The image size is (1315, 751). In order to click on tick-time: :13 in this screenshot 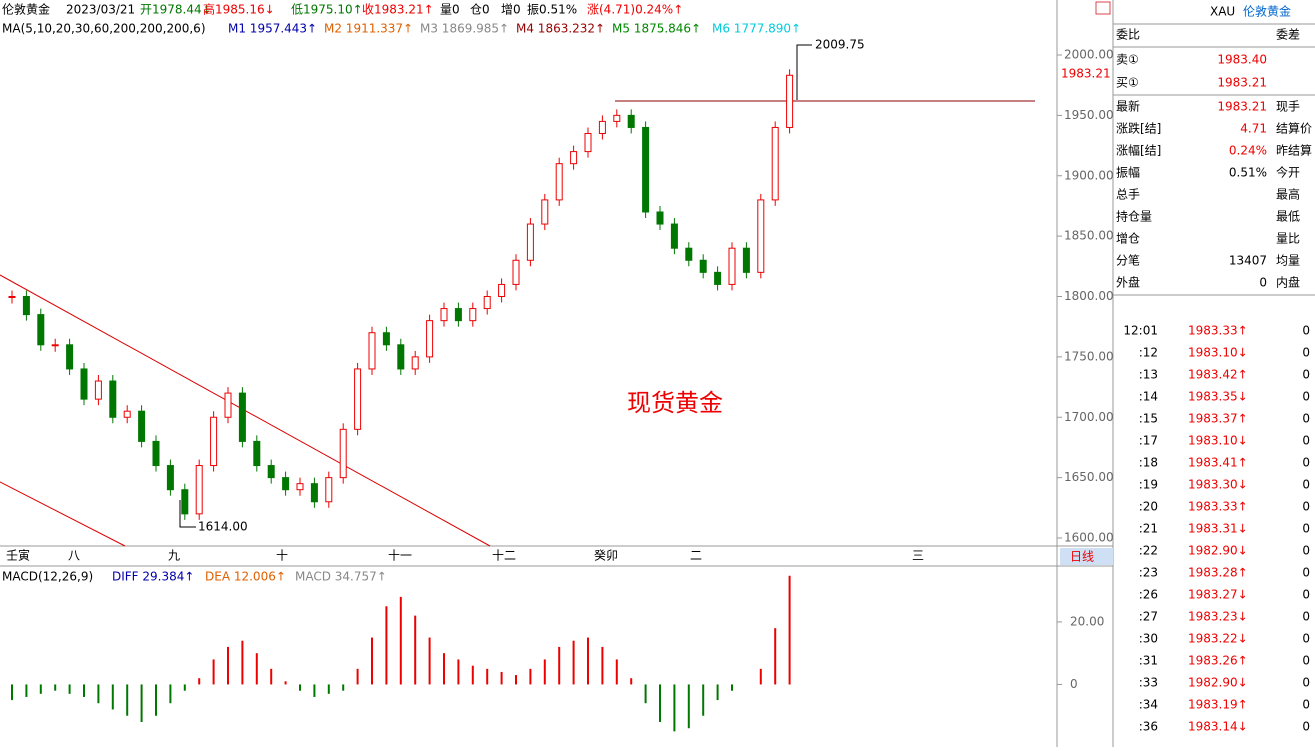, I will do `click(1148, 375)`.